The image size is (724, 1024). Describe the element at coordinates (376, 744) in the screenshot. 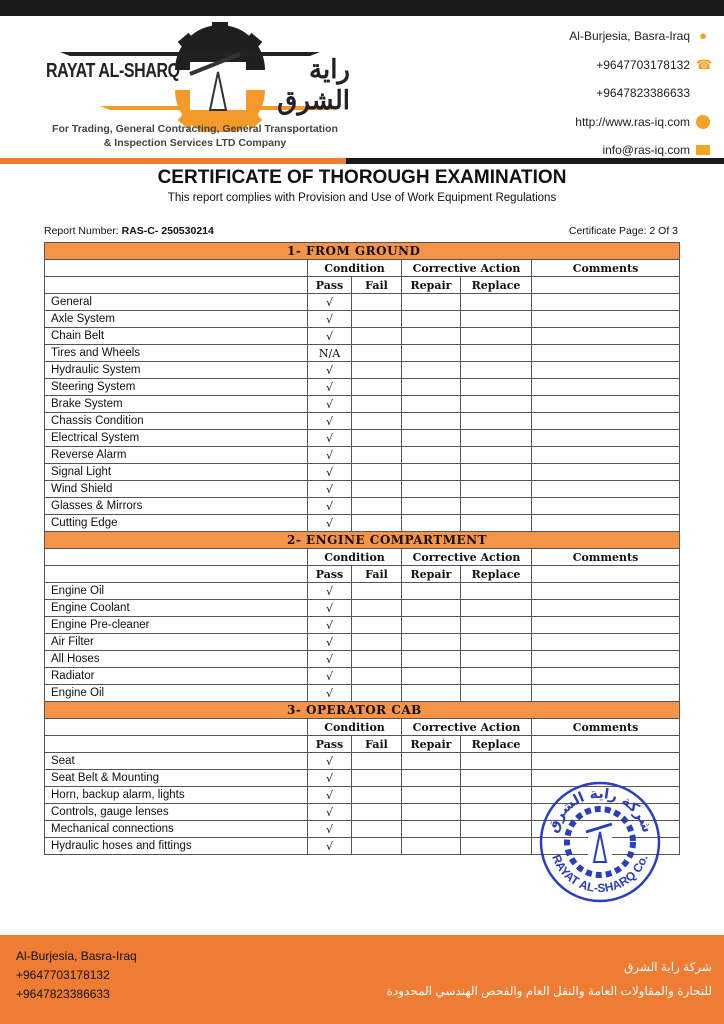

I see `fail-header: Fail` at that location.